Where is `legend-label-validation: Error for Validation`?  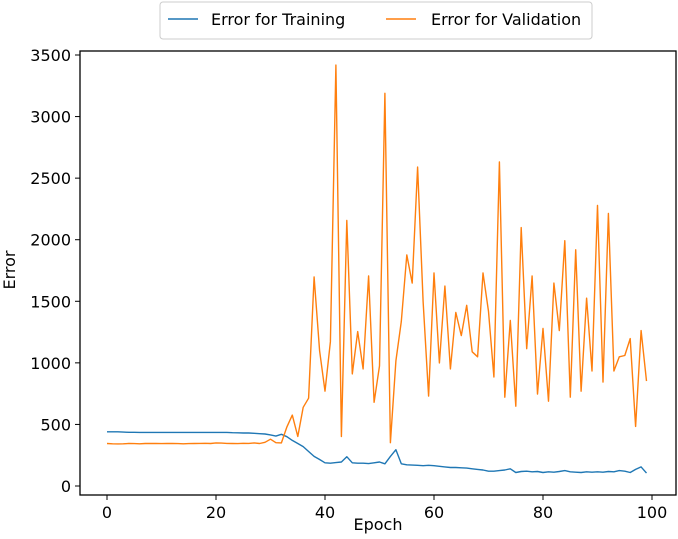
legend-label-validation: Error for Validation is located at coordinates (506, 19).